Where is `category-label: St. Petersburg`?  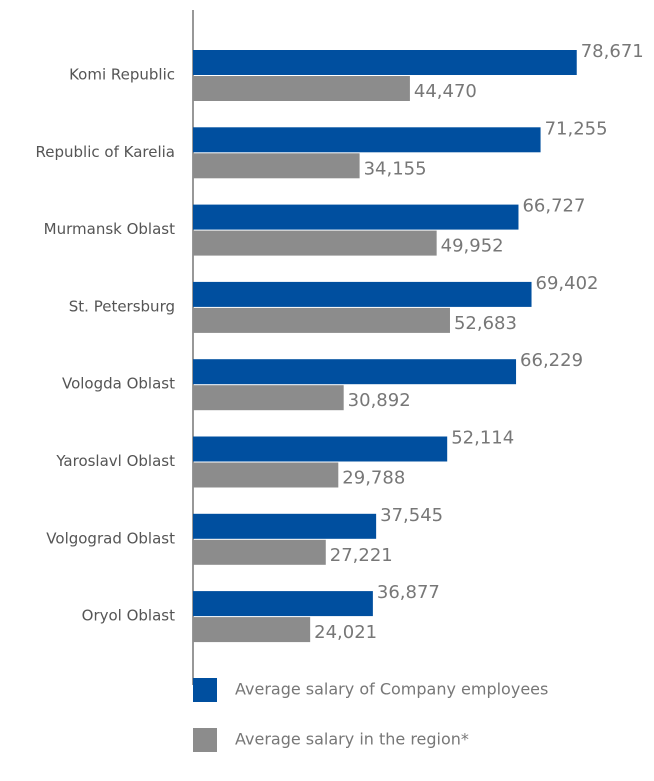
category-label: St. Petersburg is located at coordinates (122, 306).